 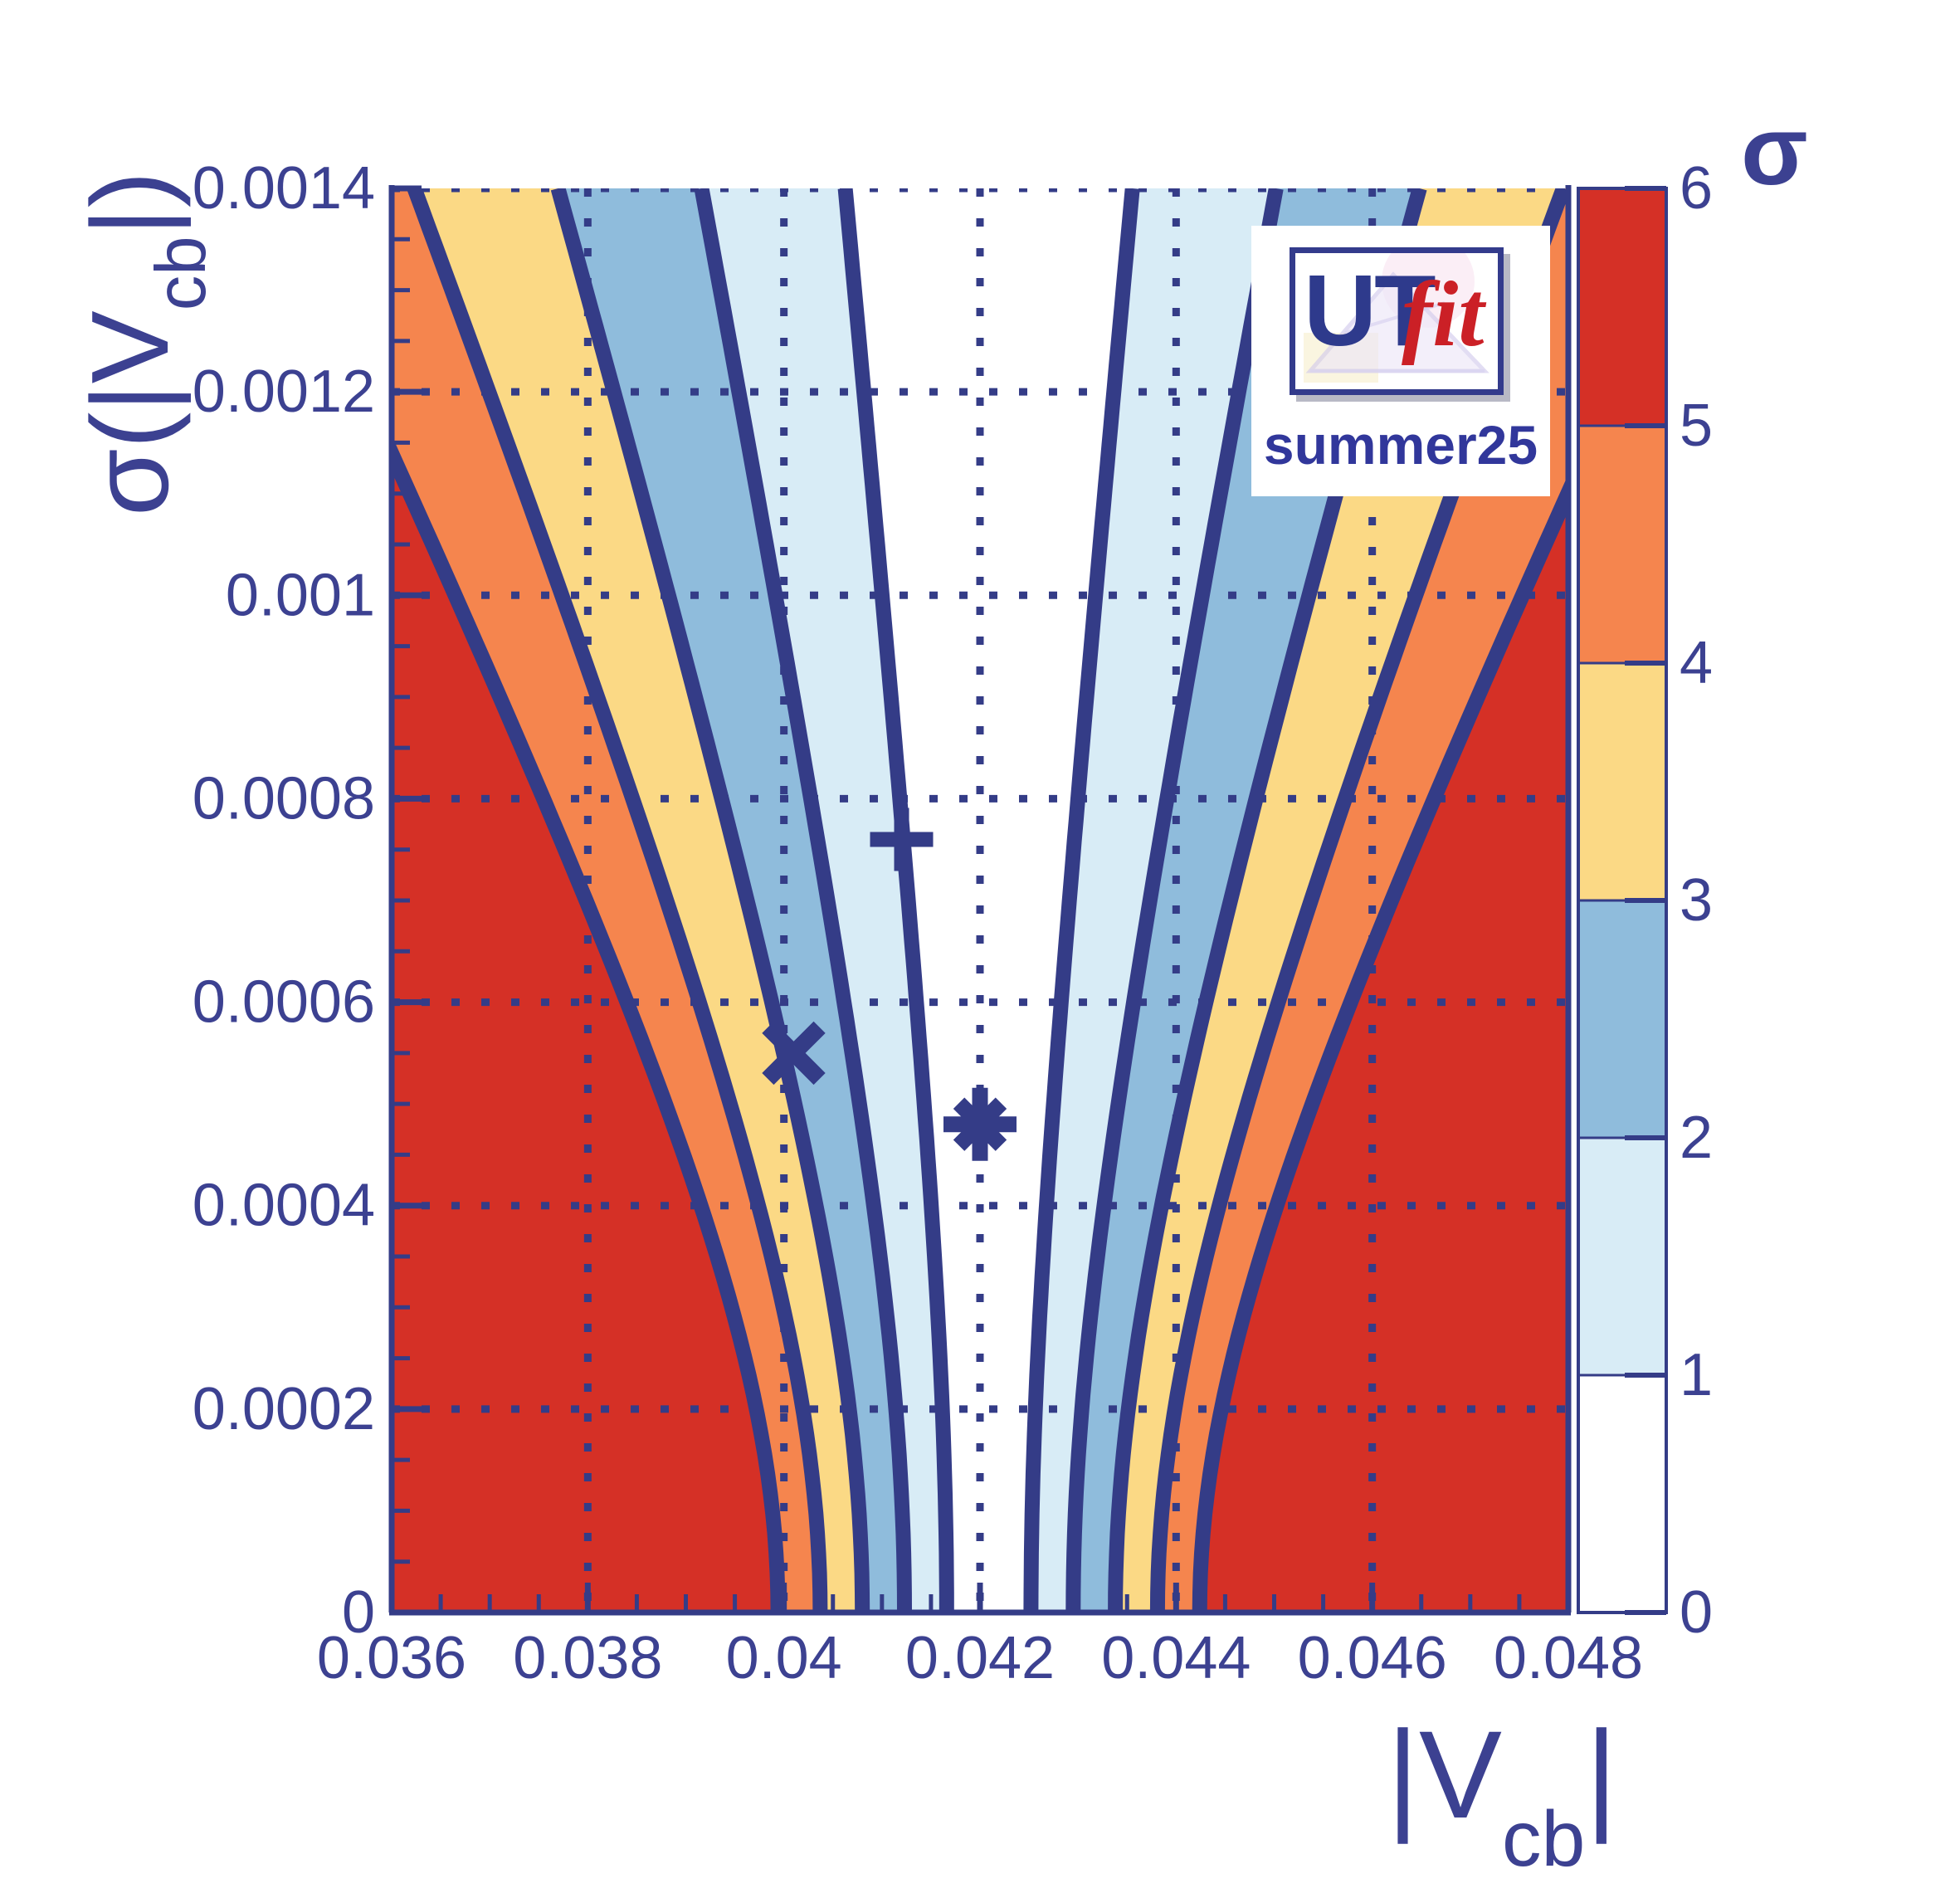 I want to click on logo-art-lines, so click(x=1397, y=337).